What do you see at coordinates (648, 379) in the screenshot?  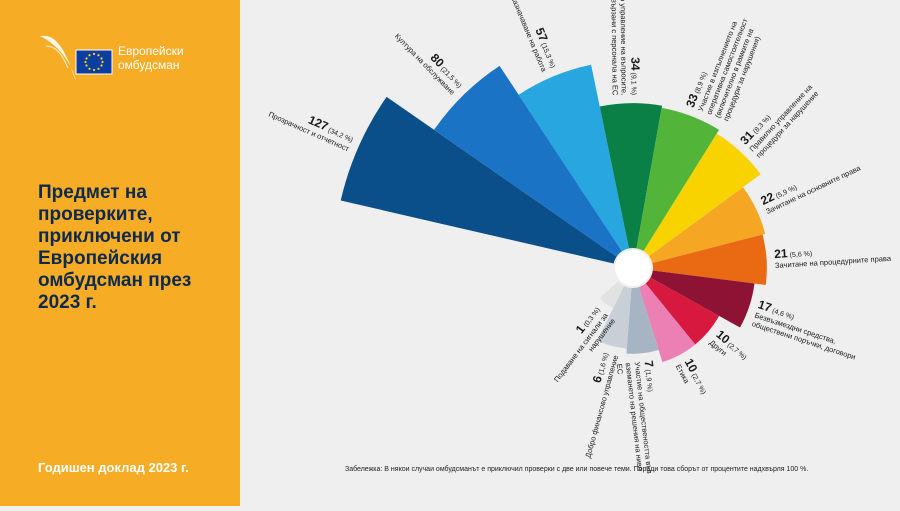 I see `wedge-percent: (1,9 %)` at bounding box center [648, 379].